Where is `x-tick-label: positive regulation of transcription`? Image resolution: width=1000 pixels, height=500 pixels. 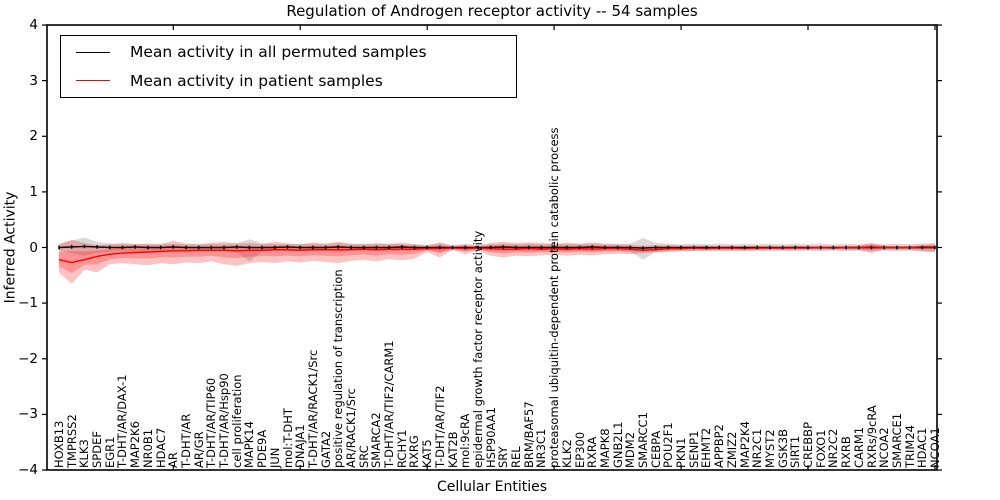 x-tick-label: positive regulation of transcription is located at coordinates (338, 368).